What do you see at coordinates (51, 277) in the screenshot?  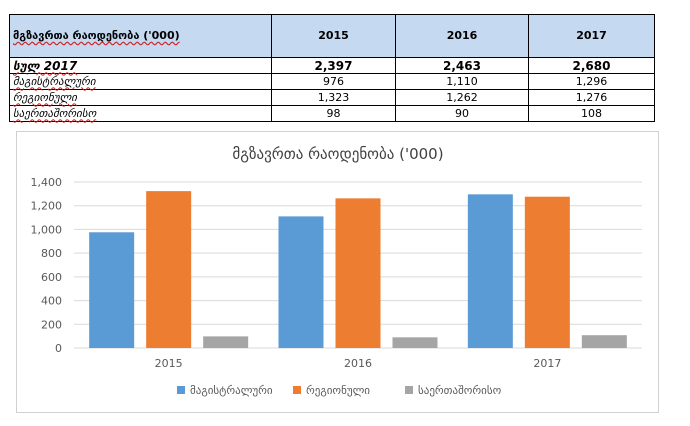 I see `y-tick-label: 600` at bounding box center [51, 277].